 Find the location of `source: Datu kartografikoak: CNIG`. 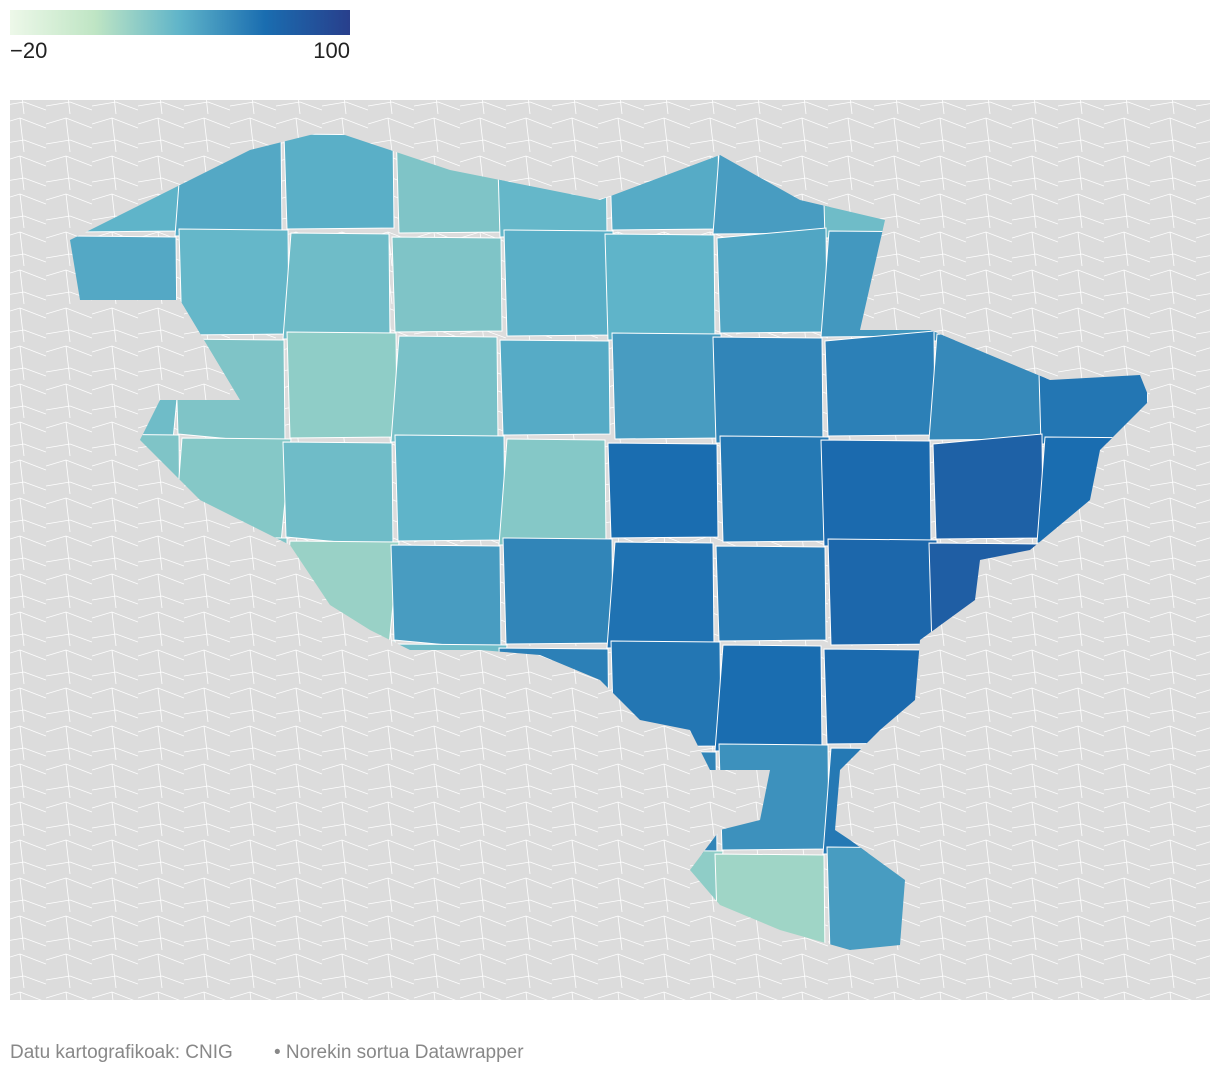

source: Datu kartografikoak: CNIG is located at coordinates (121, 1052).